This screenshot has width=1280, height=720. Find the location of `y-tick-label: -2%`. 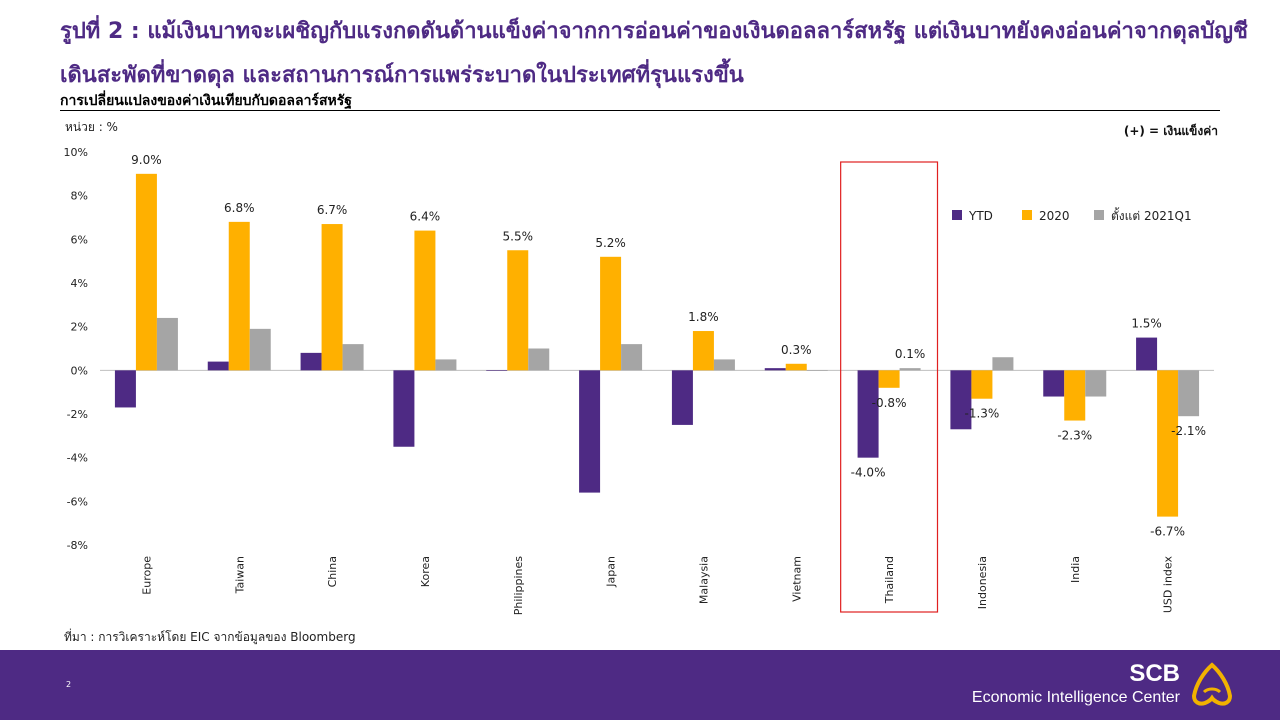

y-tick-label: -2% is located at coordinates (77, 414).